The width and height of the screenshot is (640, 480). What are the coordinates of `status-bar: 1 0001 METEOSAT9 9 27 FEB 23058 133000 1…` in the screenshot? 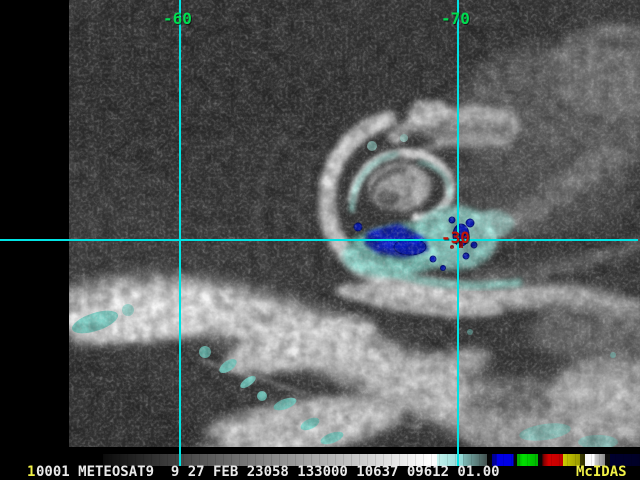 It's located at (320, 463).